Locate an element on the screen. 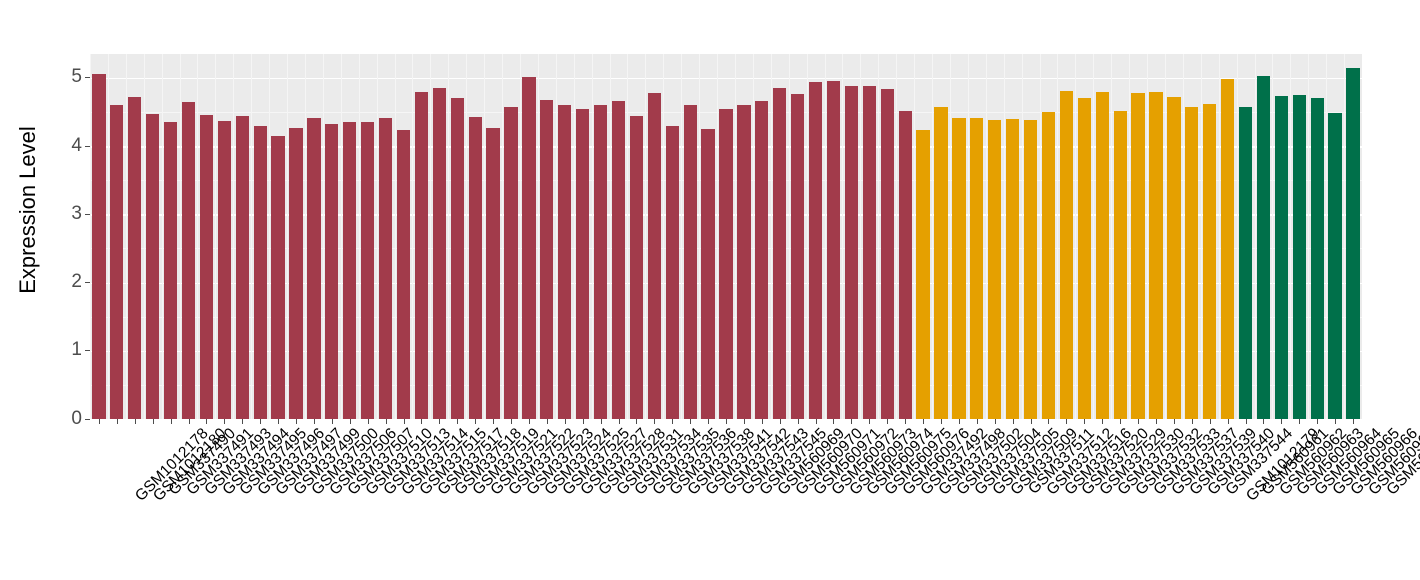 The image size is (1420, 580). y-axis-title: Expression Level is located at coordinates (28, 210).